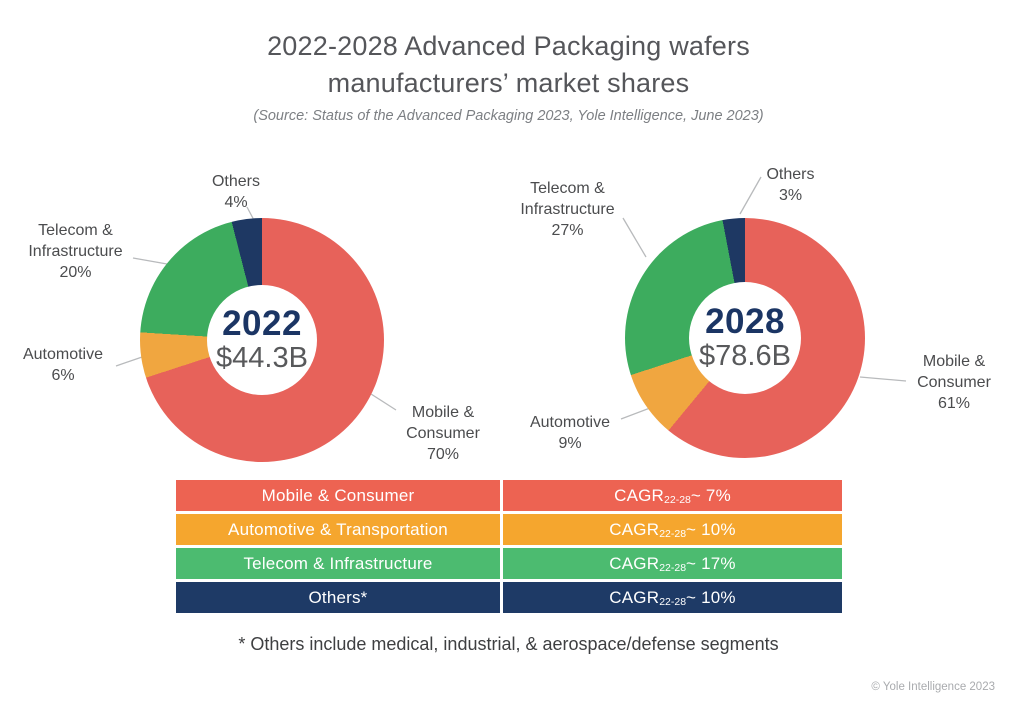  I want to click on cagr-cell: CAGR 22-28 ~ 7%, so click(672, 495).